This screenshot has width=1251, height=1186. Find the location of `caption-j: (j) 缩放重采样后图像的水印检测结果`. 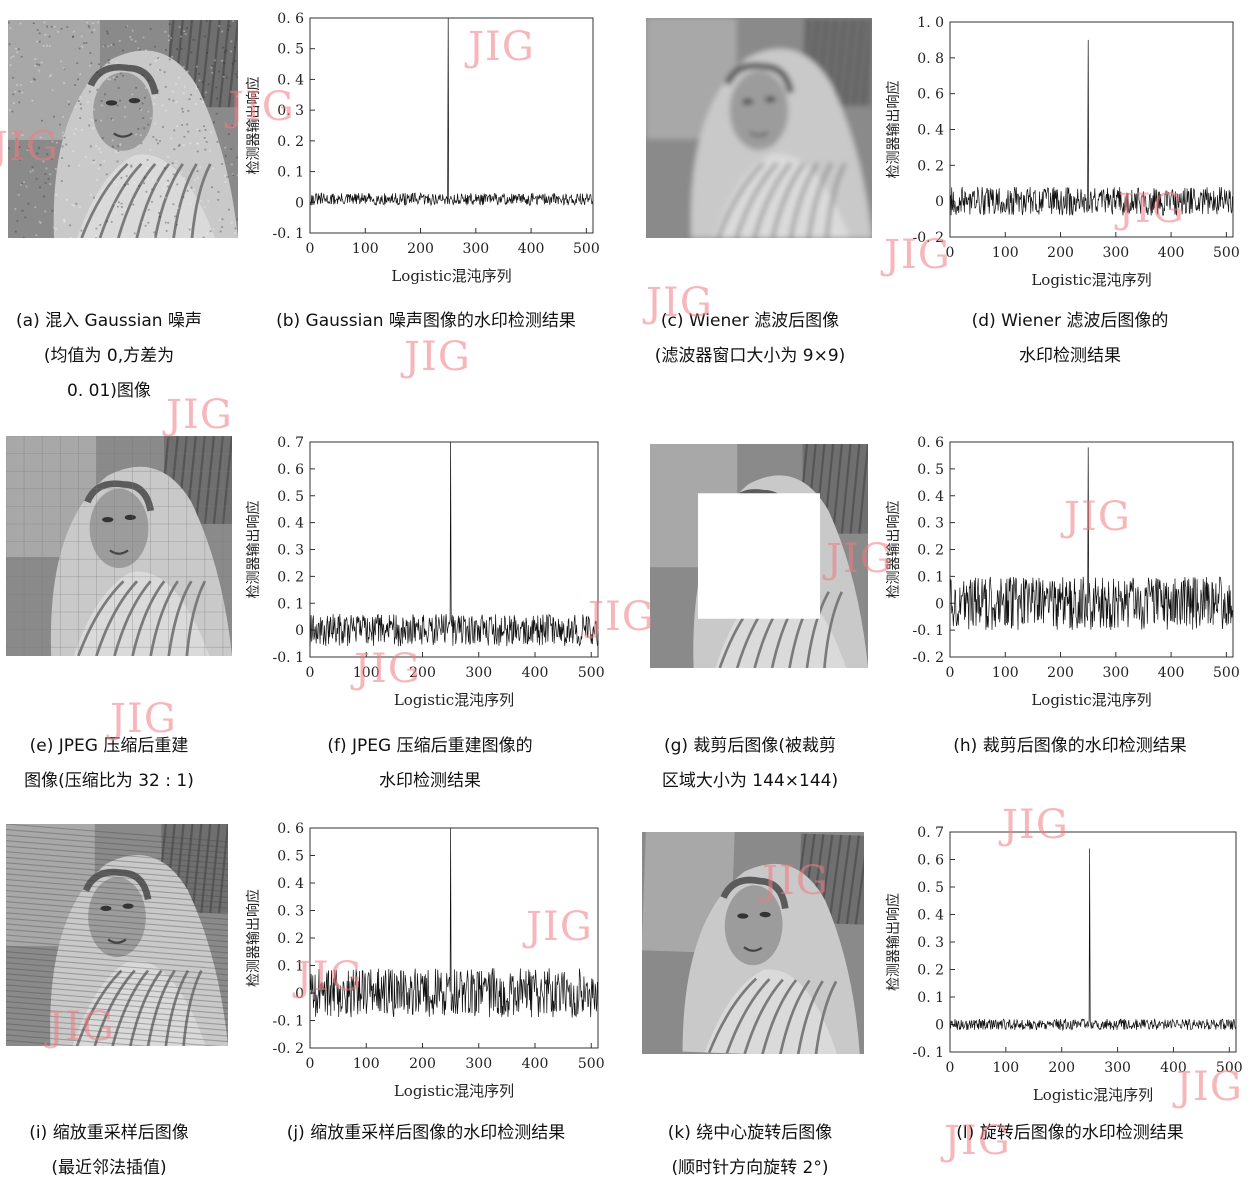

caption-j: (j) 缩放重采样后图像的水印检测结果 is located at coordinates (426, 1133).